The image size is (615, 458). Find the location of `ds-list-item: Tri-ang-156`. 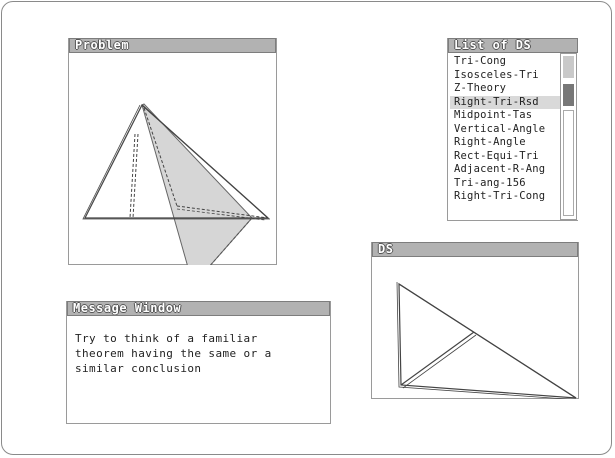

ds-list-item: Tri-ang-156 is located at coordinates (490, 182).